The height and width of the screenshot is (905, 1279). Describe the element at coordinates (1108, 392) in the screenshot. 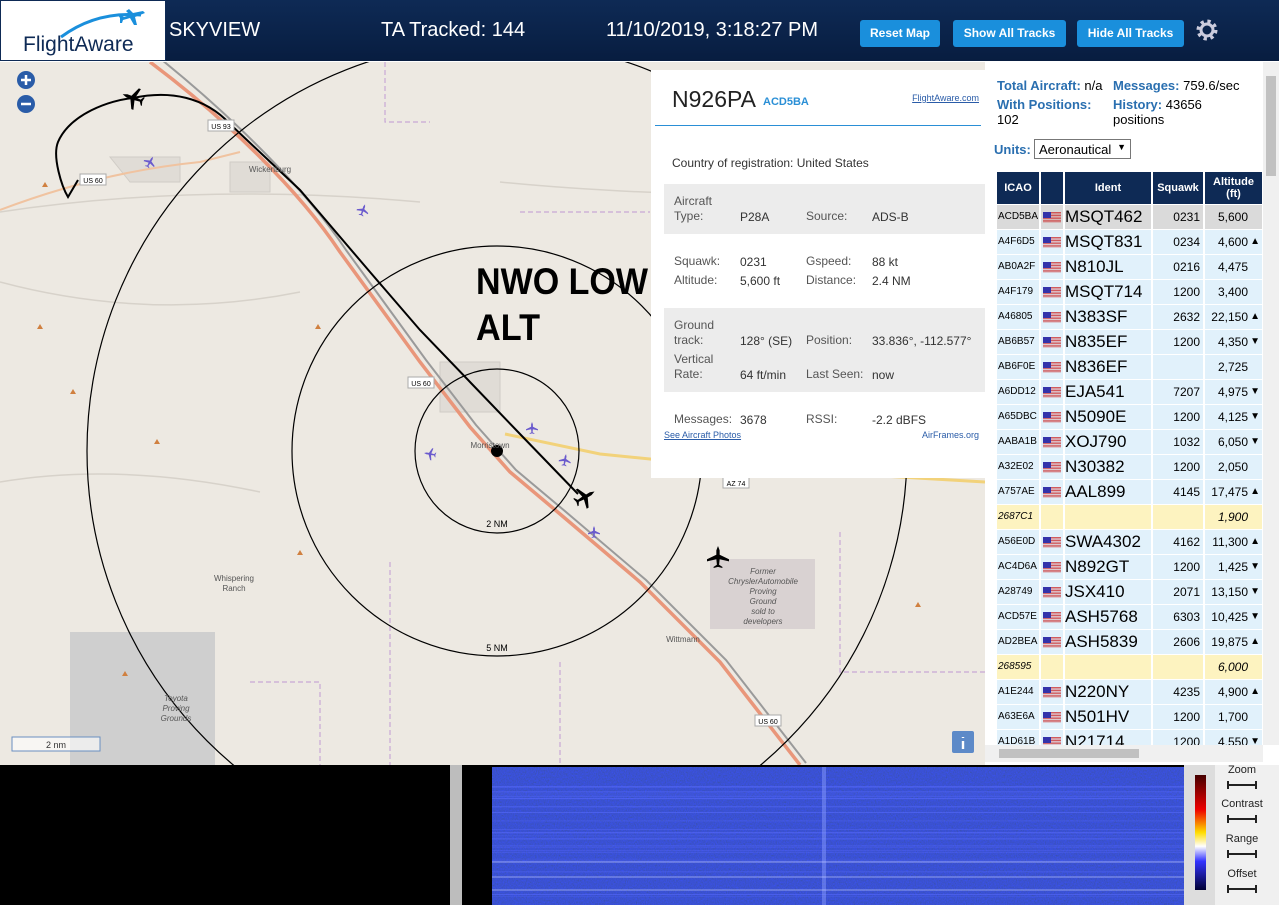

I see `table-cell: EJA541` at that location.